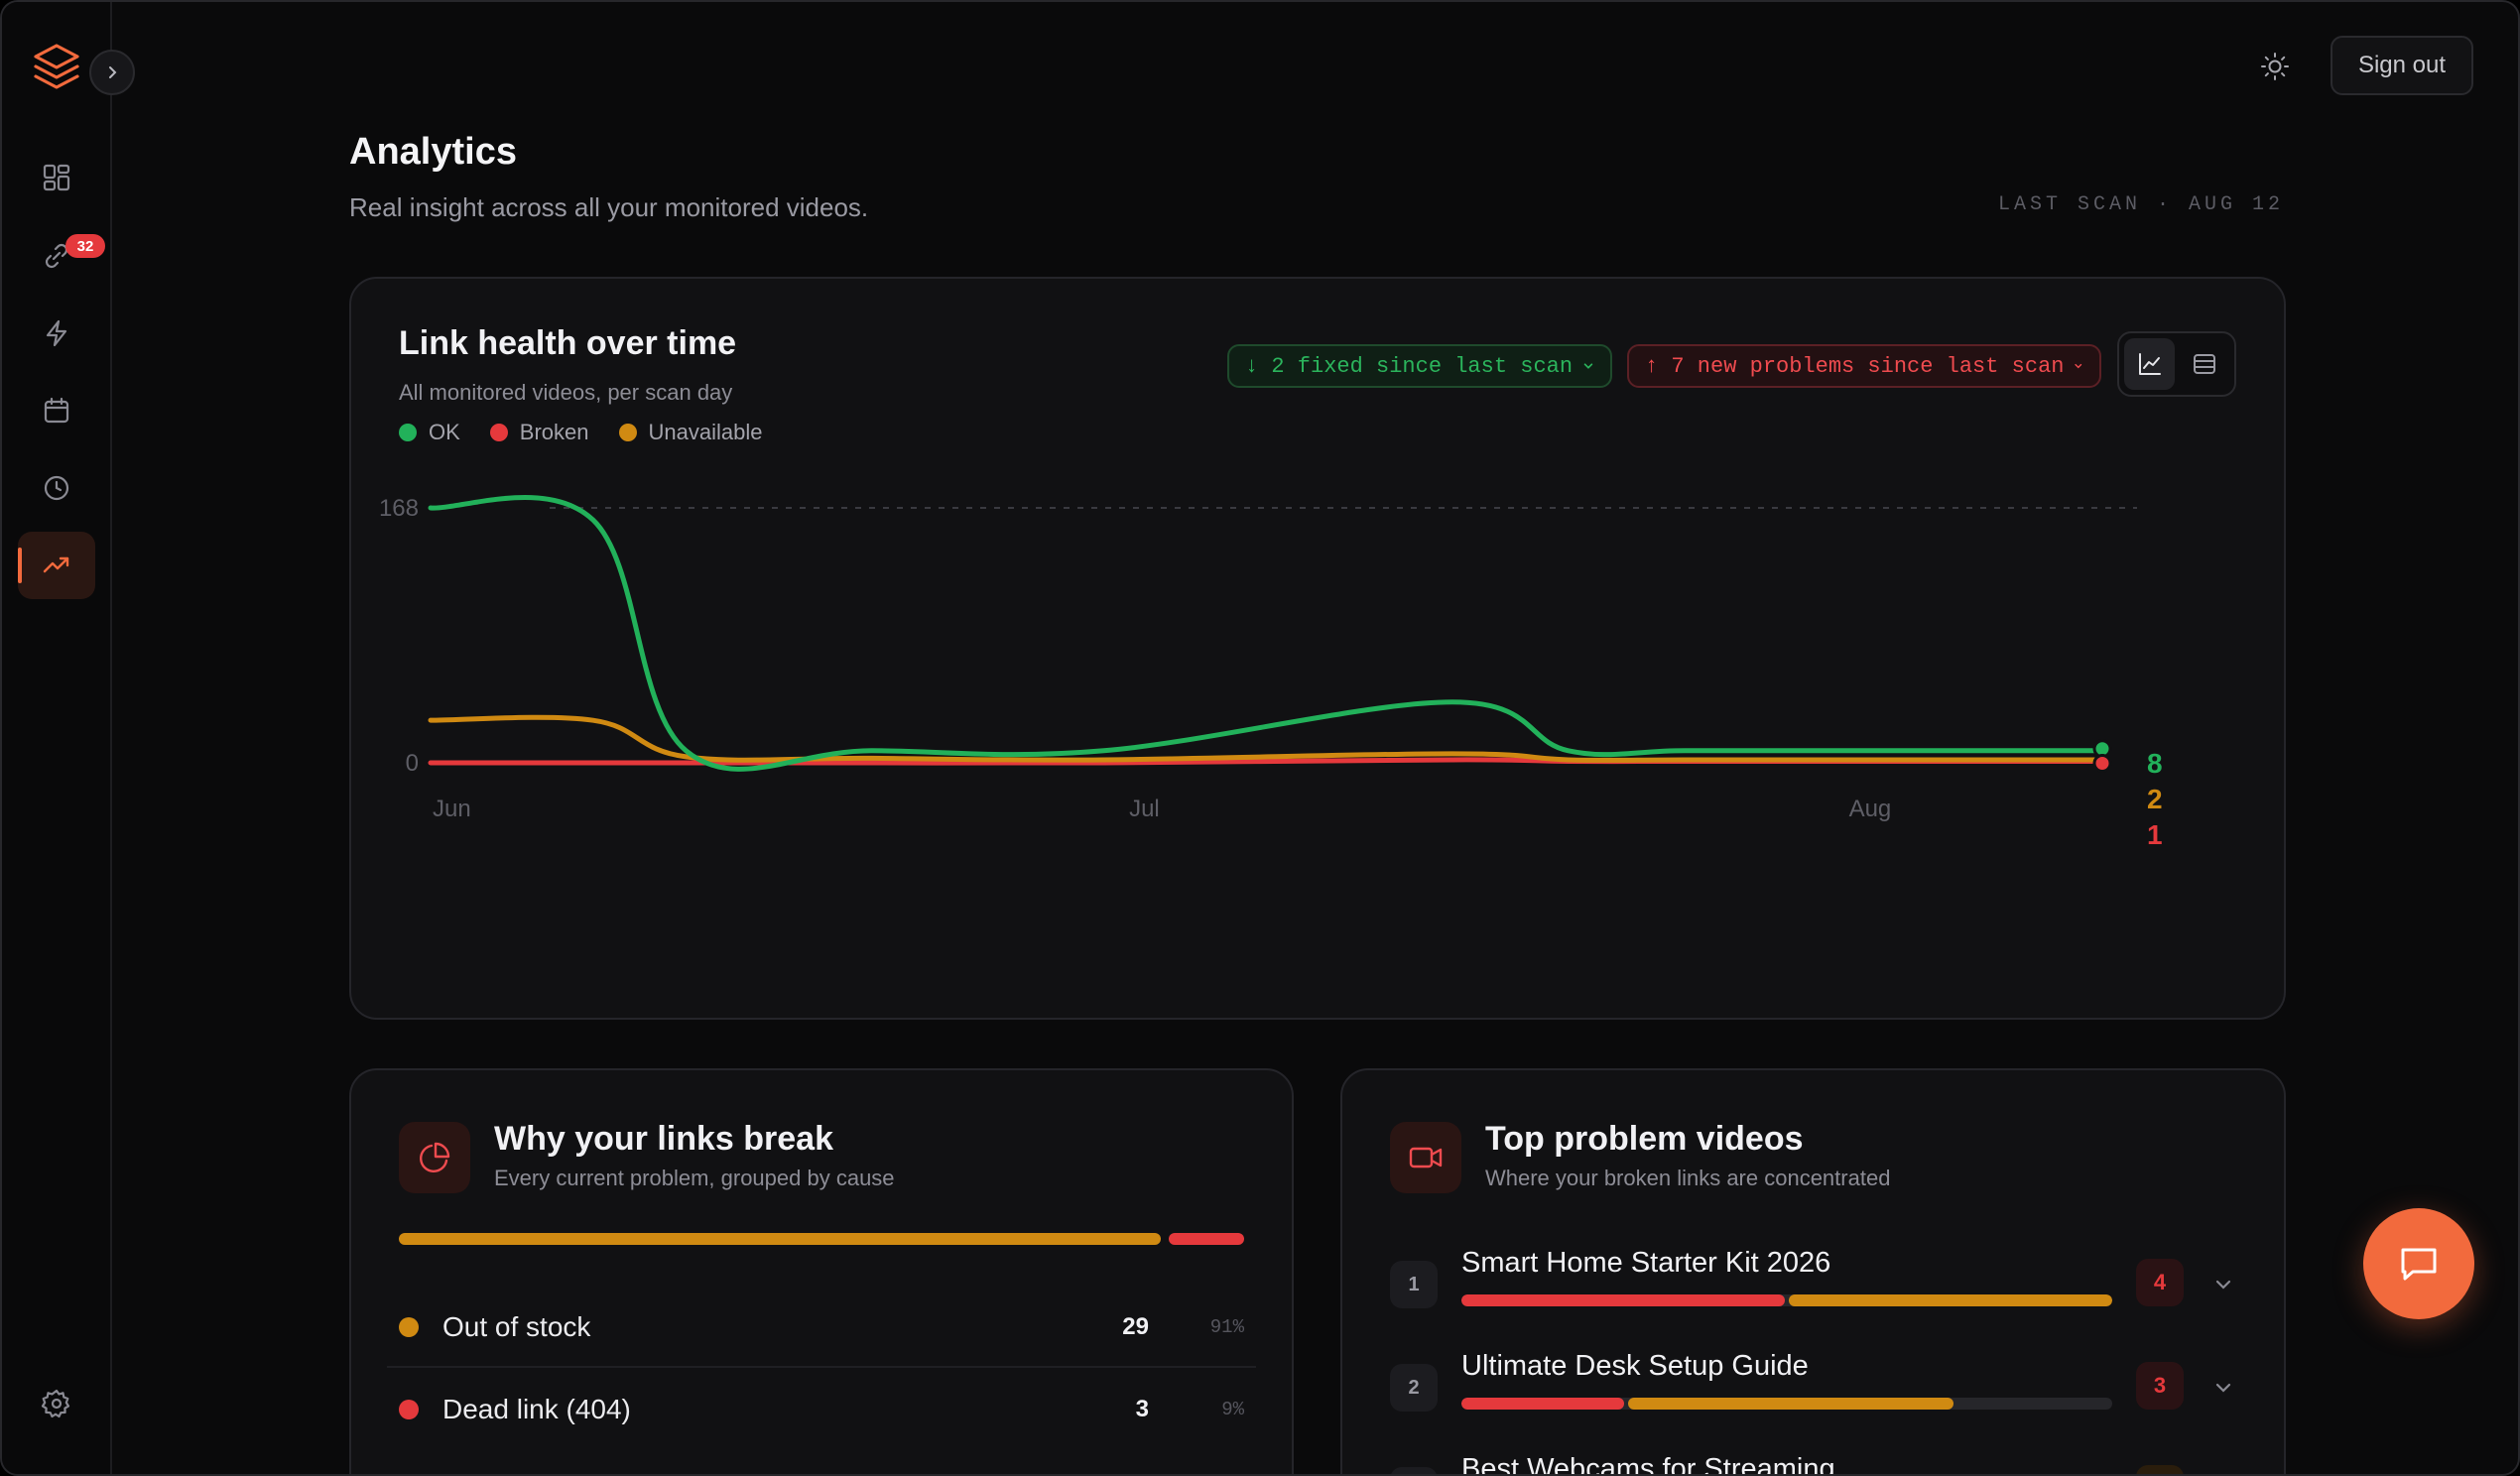  I want to click on links-count-badge: 32, so click(85, 246).